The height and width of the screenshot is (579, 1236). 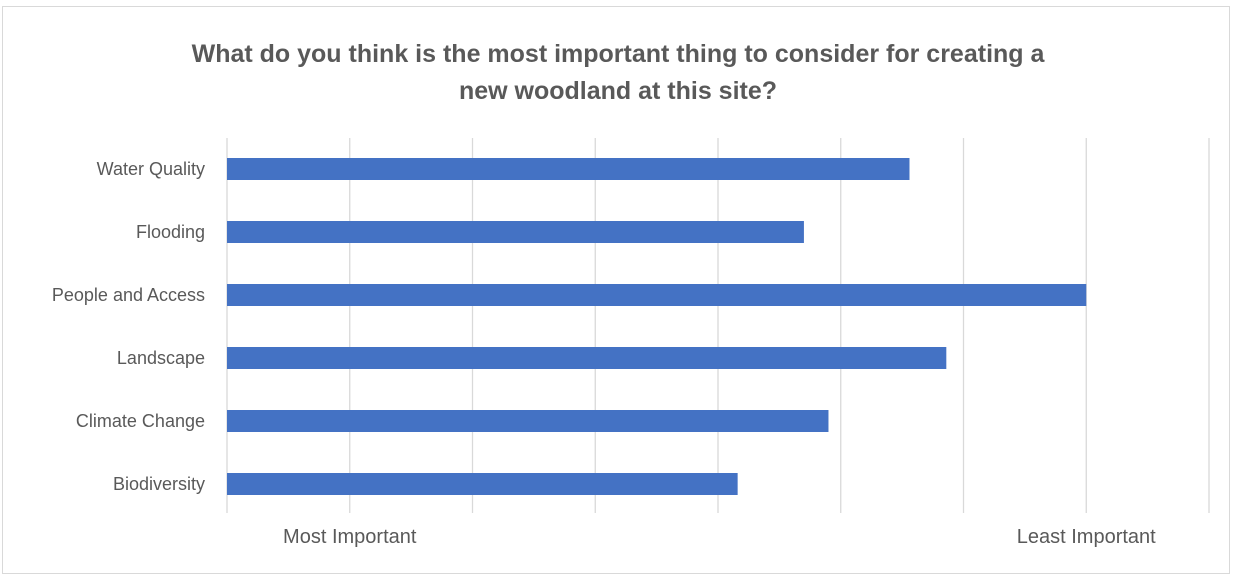 What do you see at coordinates (161, 358) in the screenshot?
I see `category-label: Landscape` at bounding box center [161, 358].